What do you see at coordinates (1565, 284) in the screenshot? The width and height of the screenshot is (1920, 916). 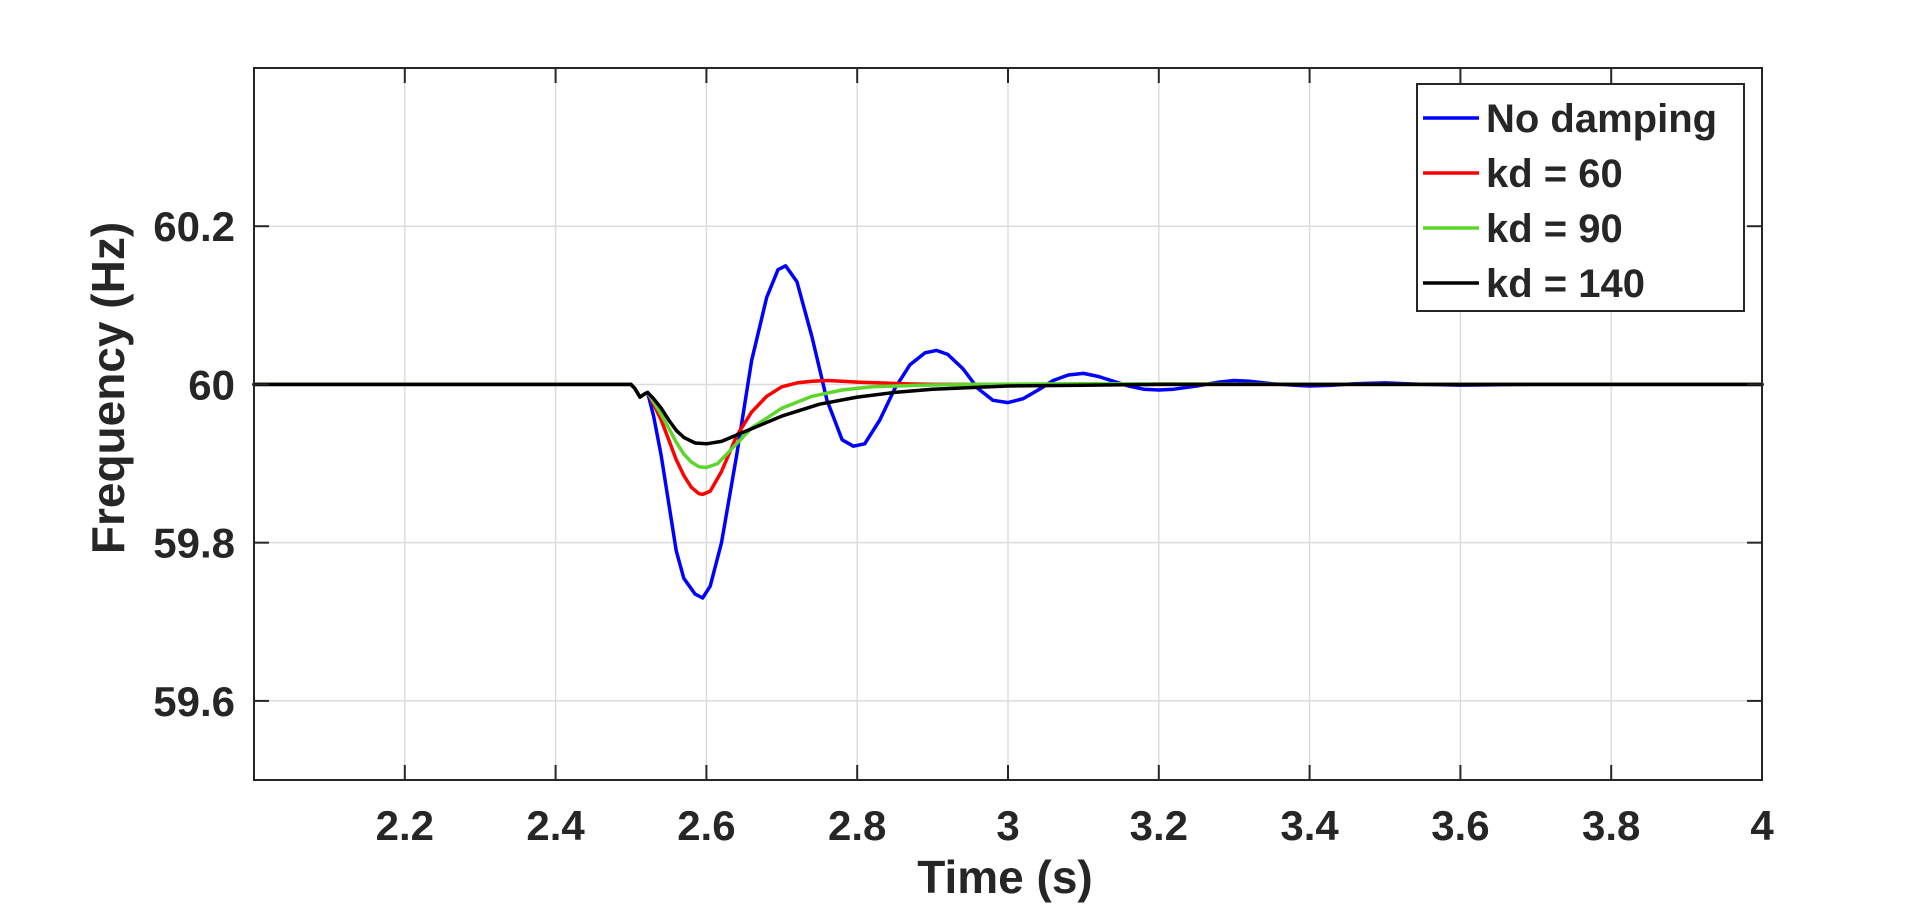 I see `legend-label-4: kd = 140` at bounding box center [1565, 284].